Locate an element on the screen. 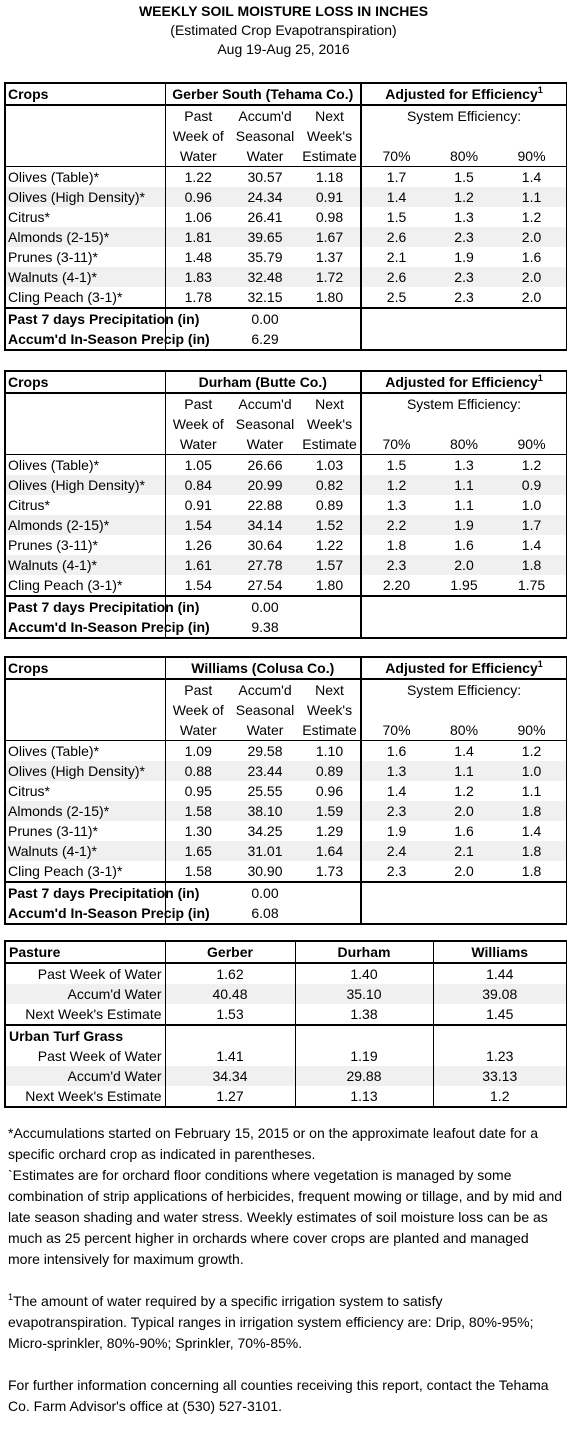 This screenshot has height=1432, width=567. pasture-col-durham: Durham is located at coordinates (363, 952).